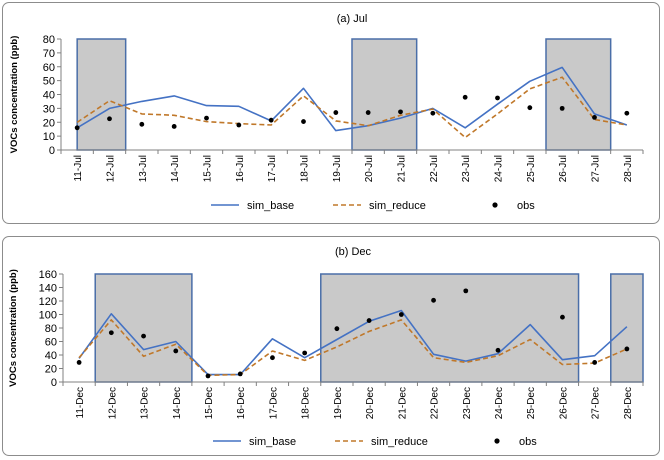  I want to click on y-tick-label: 160, so click(48, 275).